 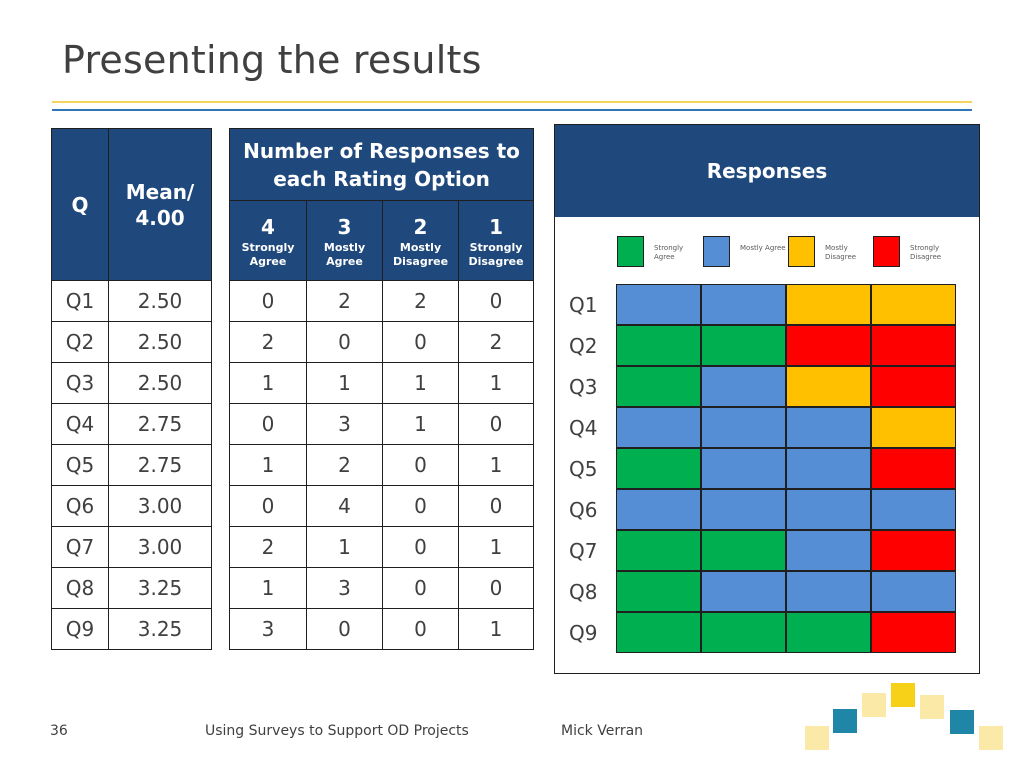 What do you see at coordinates (583, 346) in the screenshot?
I see `response-row-label: Q2` at bounding box center [583, 346].